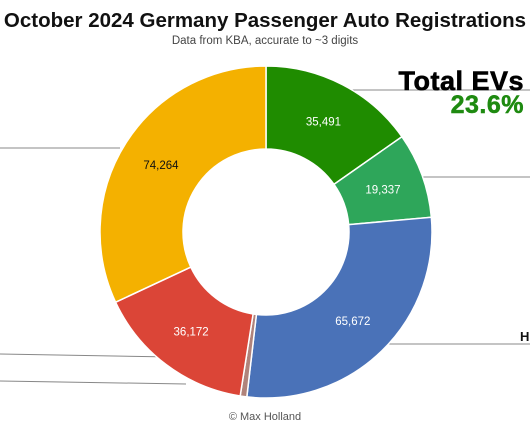  I want to click on slice-value-label-2: 19,337, so click(382, 190).